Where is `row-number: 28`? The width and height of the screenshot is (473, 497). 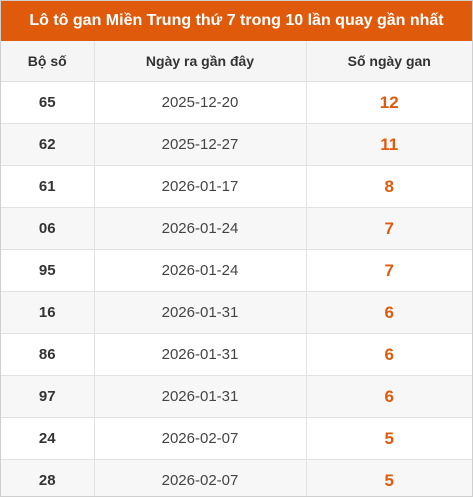 row-number: 28 is located at coordinates (47, 477).